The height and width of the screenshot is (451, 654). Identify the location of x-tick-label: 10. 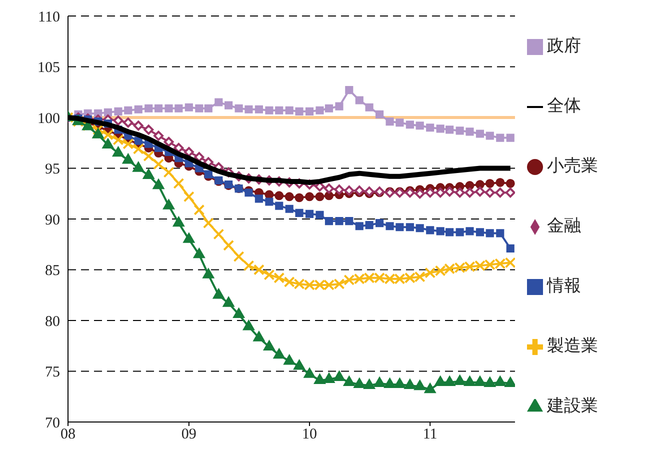
(310, 434).